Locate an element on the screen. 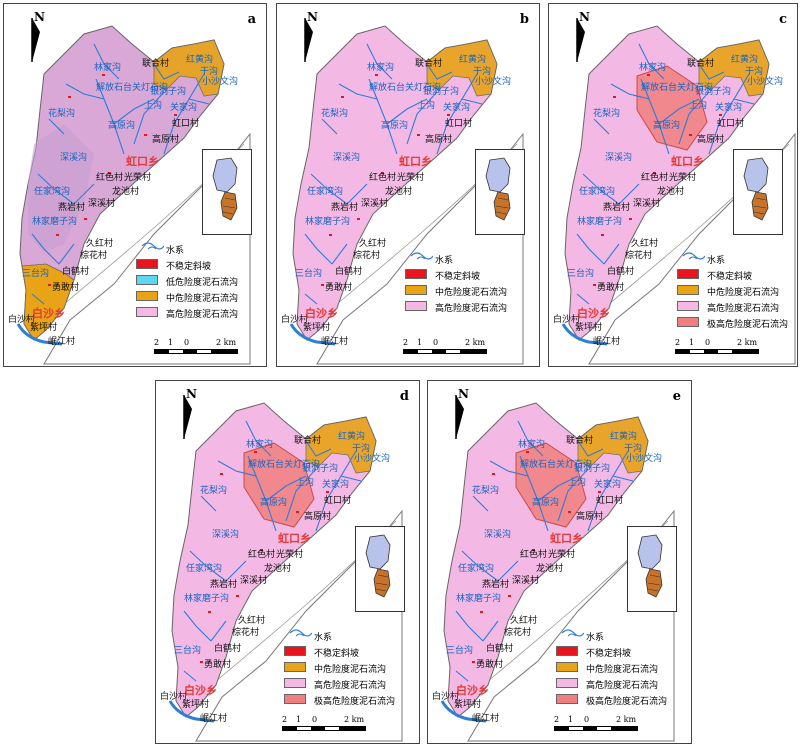  gully-label: 花梨沟 is located at coordinates (607, 114).